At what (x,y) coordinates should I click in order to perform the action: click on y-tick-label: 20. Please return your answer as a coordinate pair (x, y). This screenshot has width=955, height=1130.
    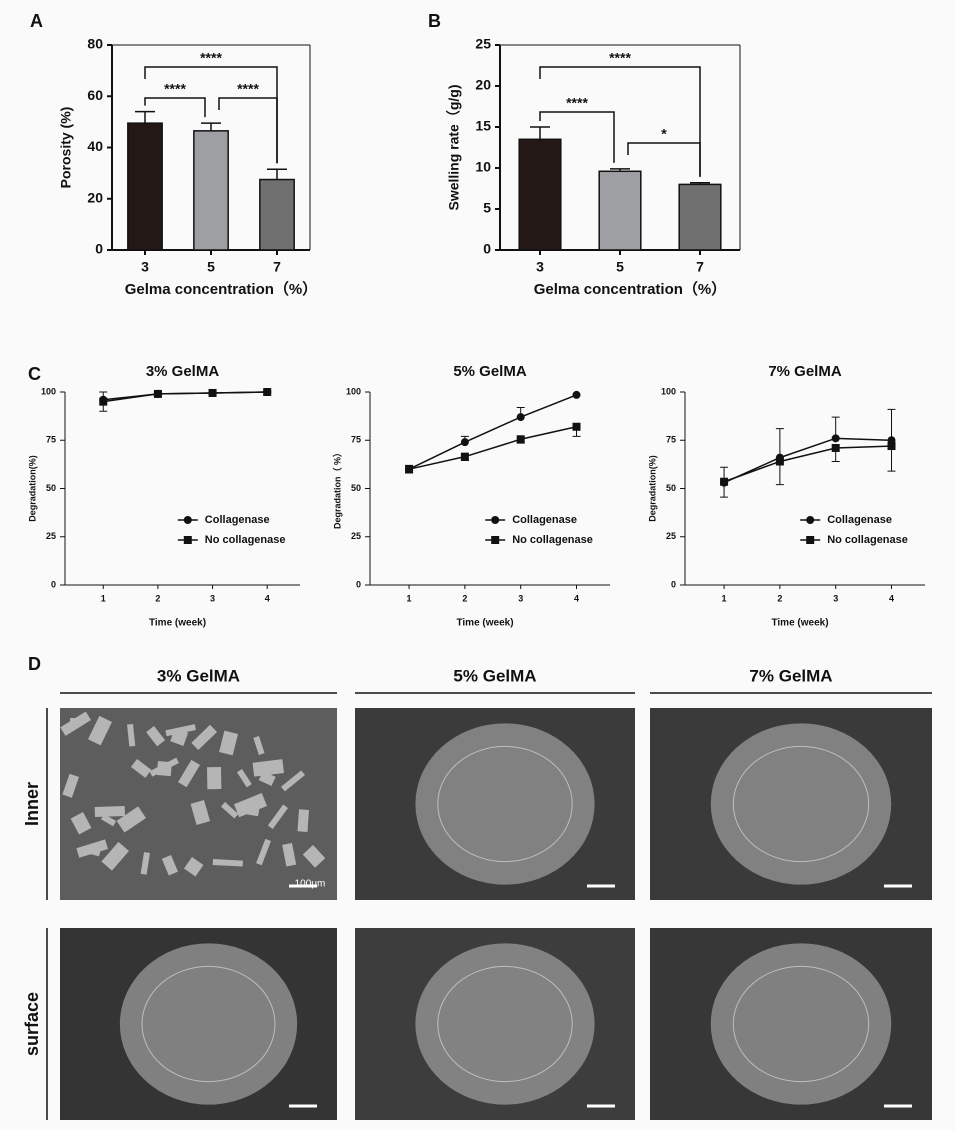
    Looking at the image, I should click on (95, 197).